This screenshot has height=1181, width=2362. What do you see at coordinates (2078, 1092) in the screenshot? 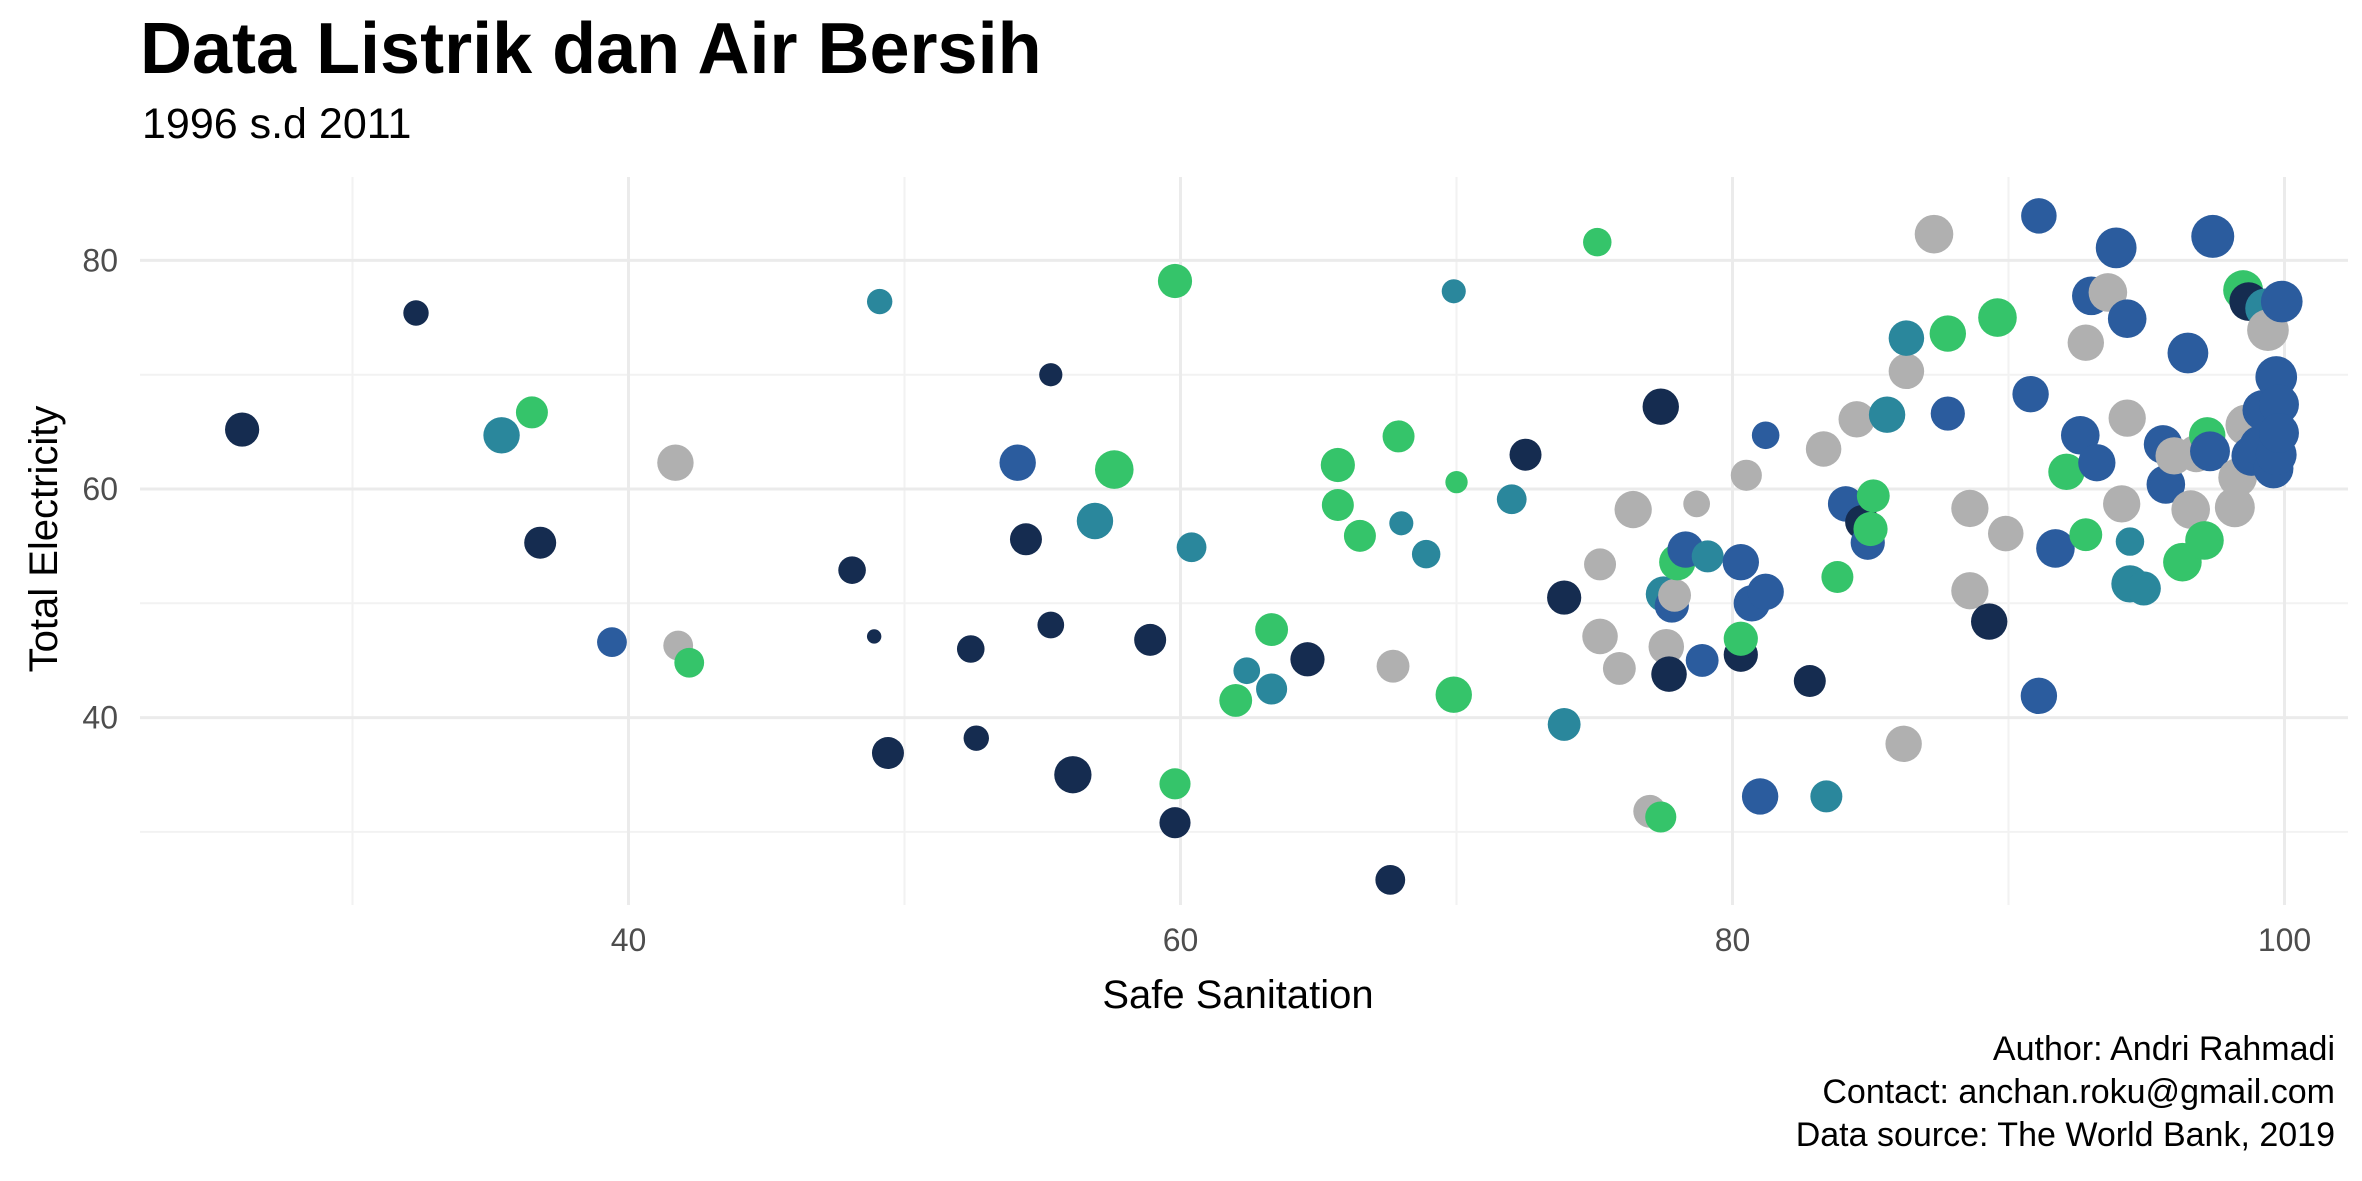
I see `caption-contact: Contact: anchan.roku@gmail.com` at bounding box center [2078, 1092].